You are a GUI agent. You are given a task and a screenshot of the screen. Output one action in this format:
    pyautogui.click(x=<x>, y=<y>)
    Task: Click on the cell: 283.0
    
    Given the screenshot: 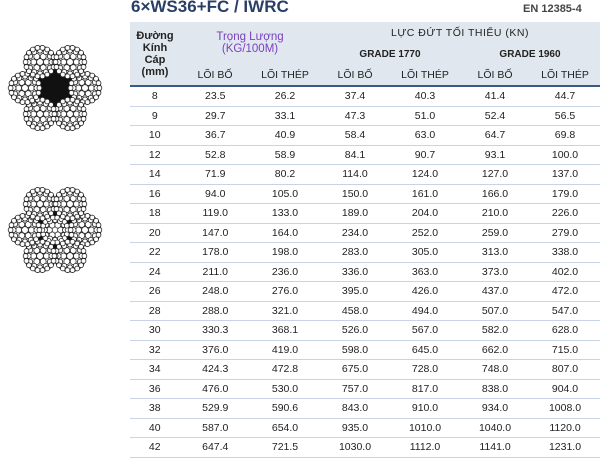 What is the action you would take?
    pyautogui.click(x=355, y=252)
    